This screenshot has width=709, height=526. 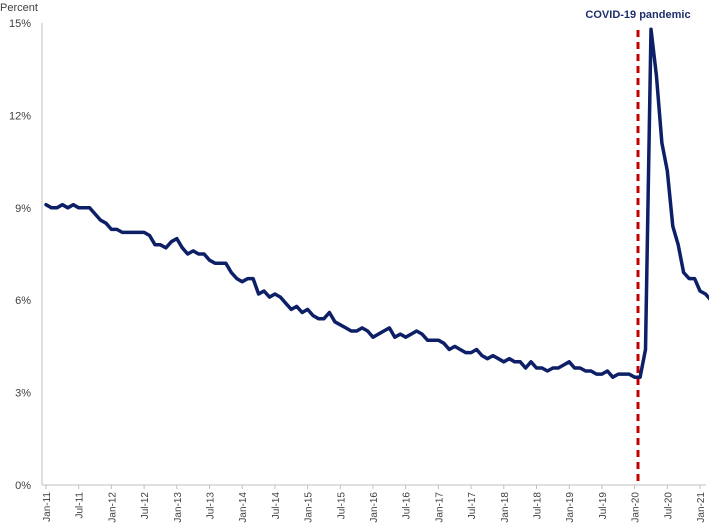 I want to click on x-tick-label: Jul-18, so click(x=538, y=506).